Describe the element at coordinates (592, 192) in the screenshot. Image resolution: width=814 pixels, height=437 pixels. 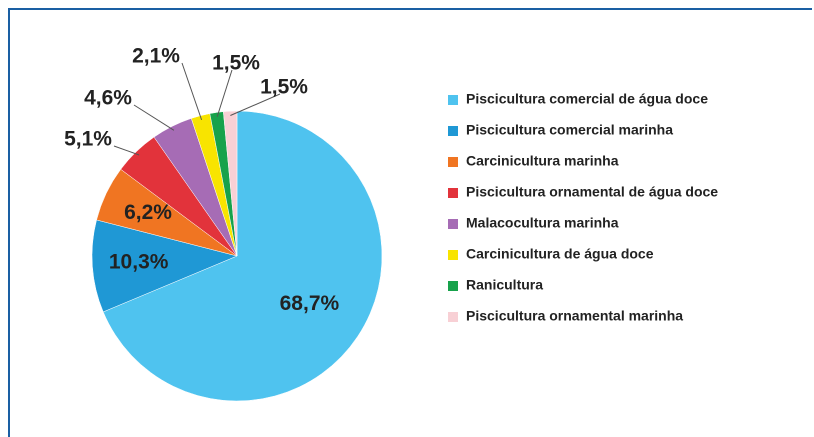
I see `legend-label: Piscicultura ornamental de água doce` at that location.